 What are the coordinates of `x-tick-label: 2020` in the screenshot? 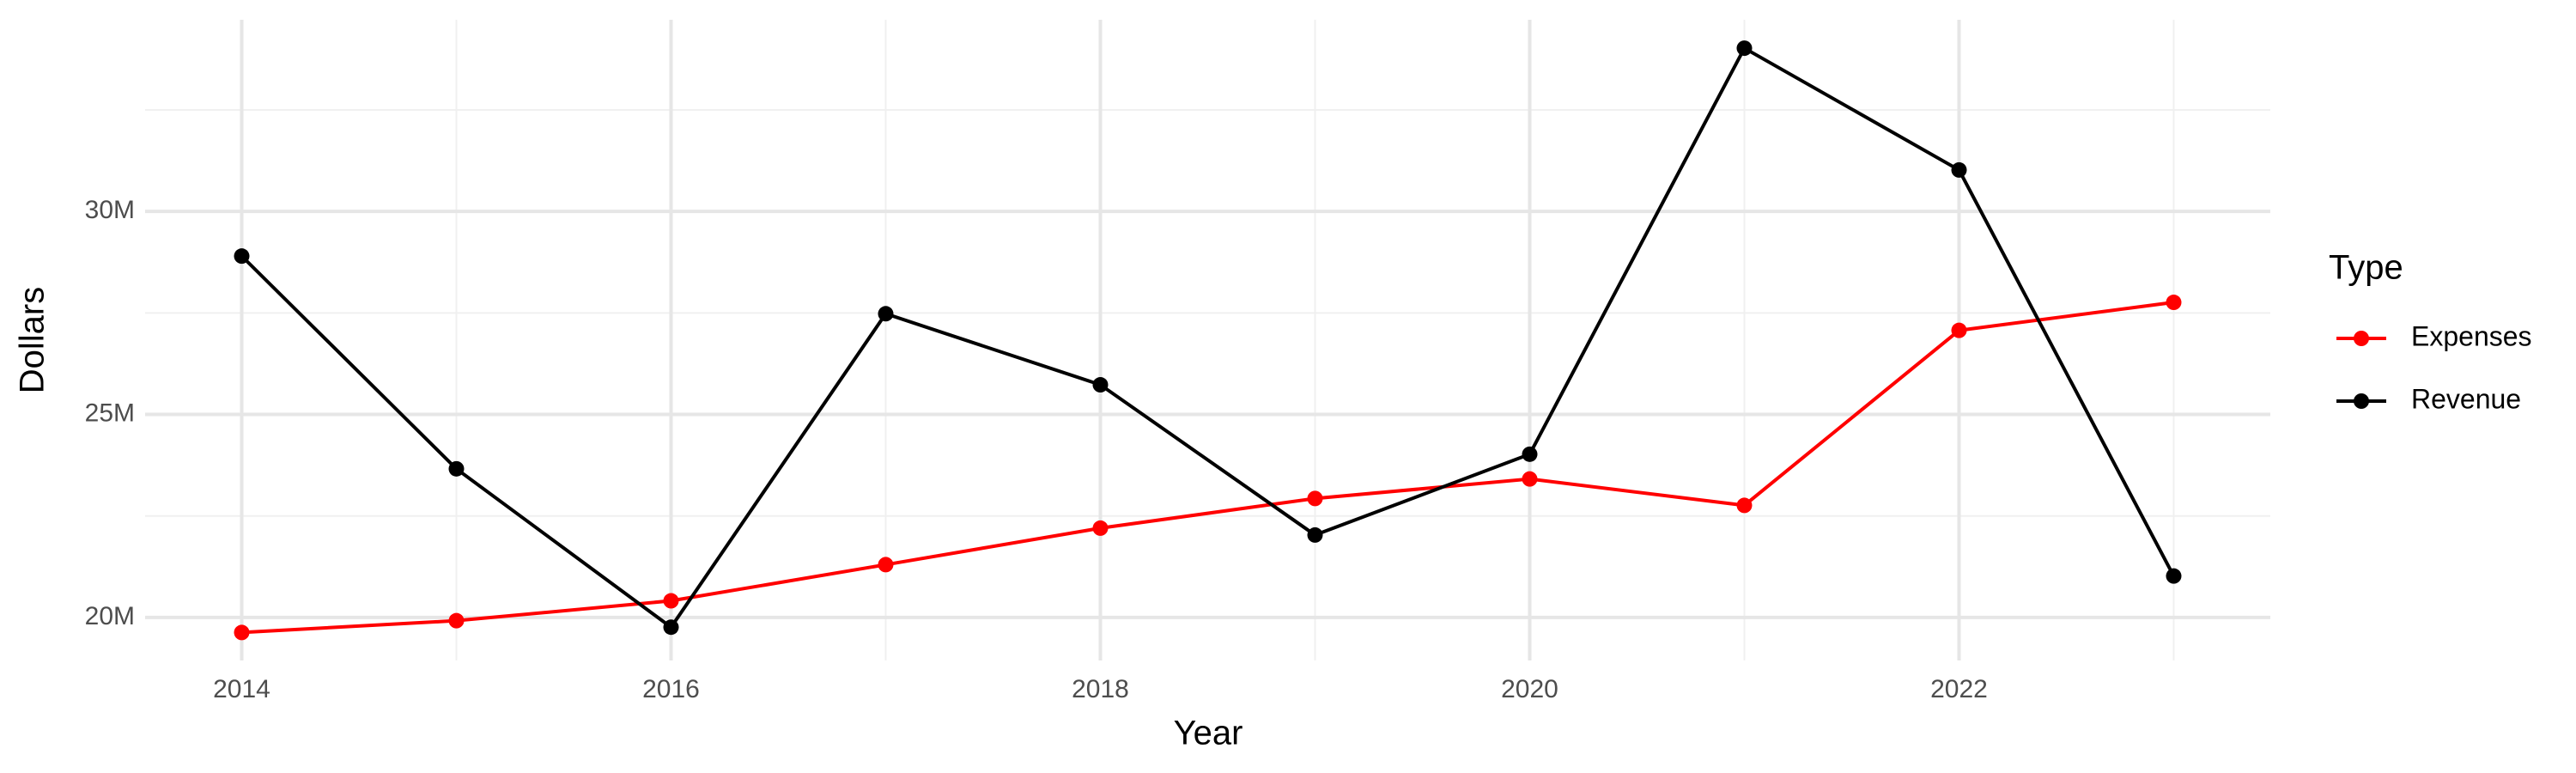 It's located at (1529, 689).